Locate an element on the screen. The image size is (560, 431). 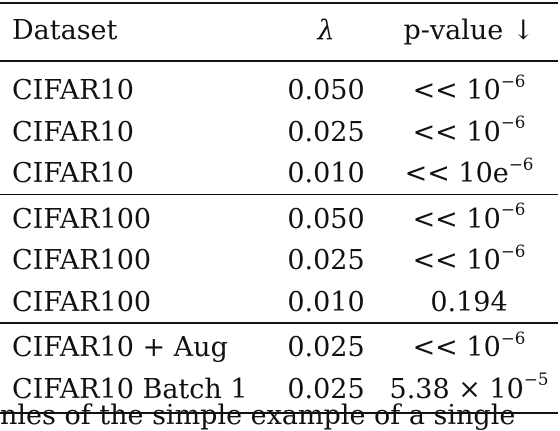
cell-pvalue: << 10e−6 is located at coordinates (469, 174).